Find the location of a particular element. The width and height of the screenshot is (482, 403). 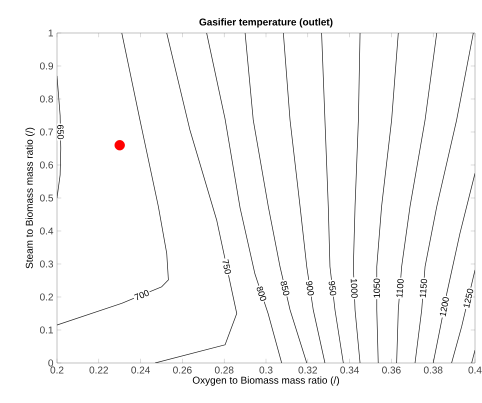

x-tick-label: 0.3 is located at coordinates (265, 370).